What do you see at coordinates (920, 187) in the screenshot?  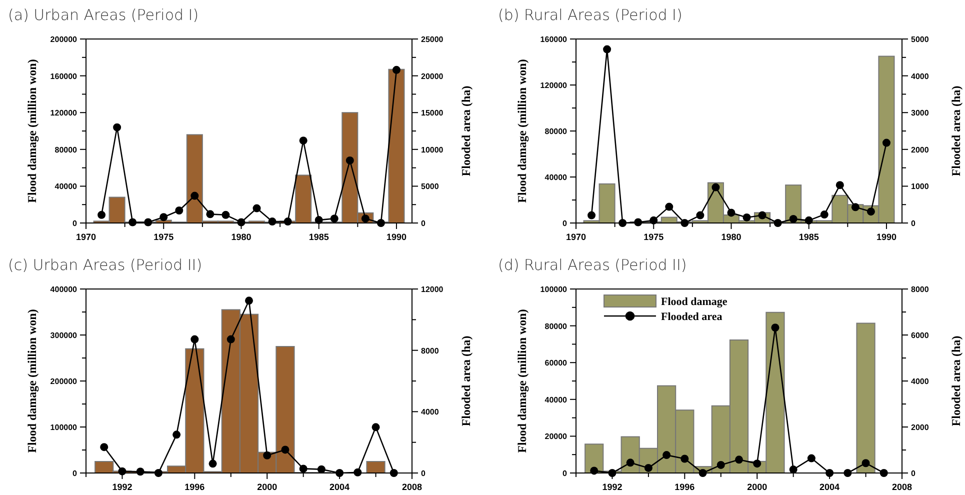 I see `y2-tick-label: 1000` at bounding box center [920, 187].